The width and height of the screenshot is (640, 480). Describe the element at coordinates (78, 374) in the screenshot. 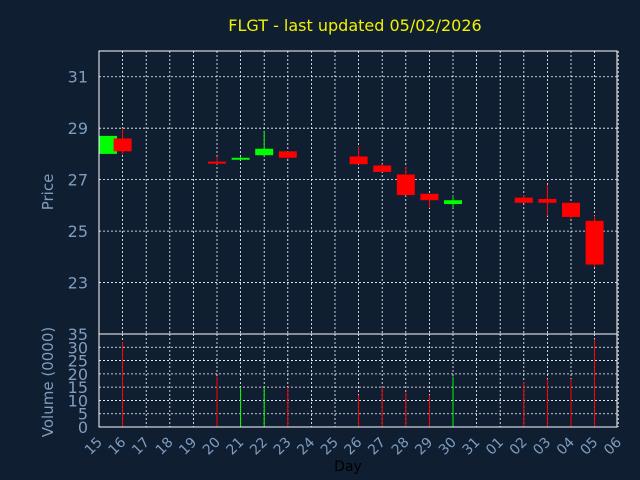

I see `volume-tick-label: 20` at that location.